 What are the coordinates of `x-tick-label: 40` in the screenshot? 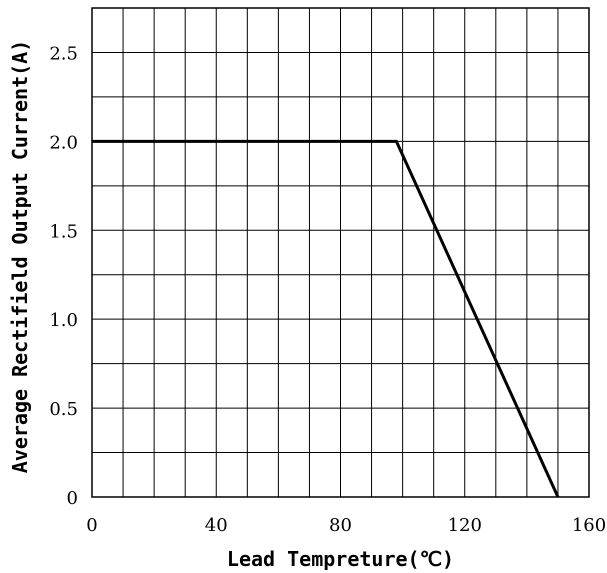 It's located at (216, 525).